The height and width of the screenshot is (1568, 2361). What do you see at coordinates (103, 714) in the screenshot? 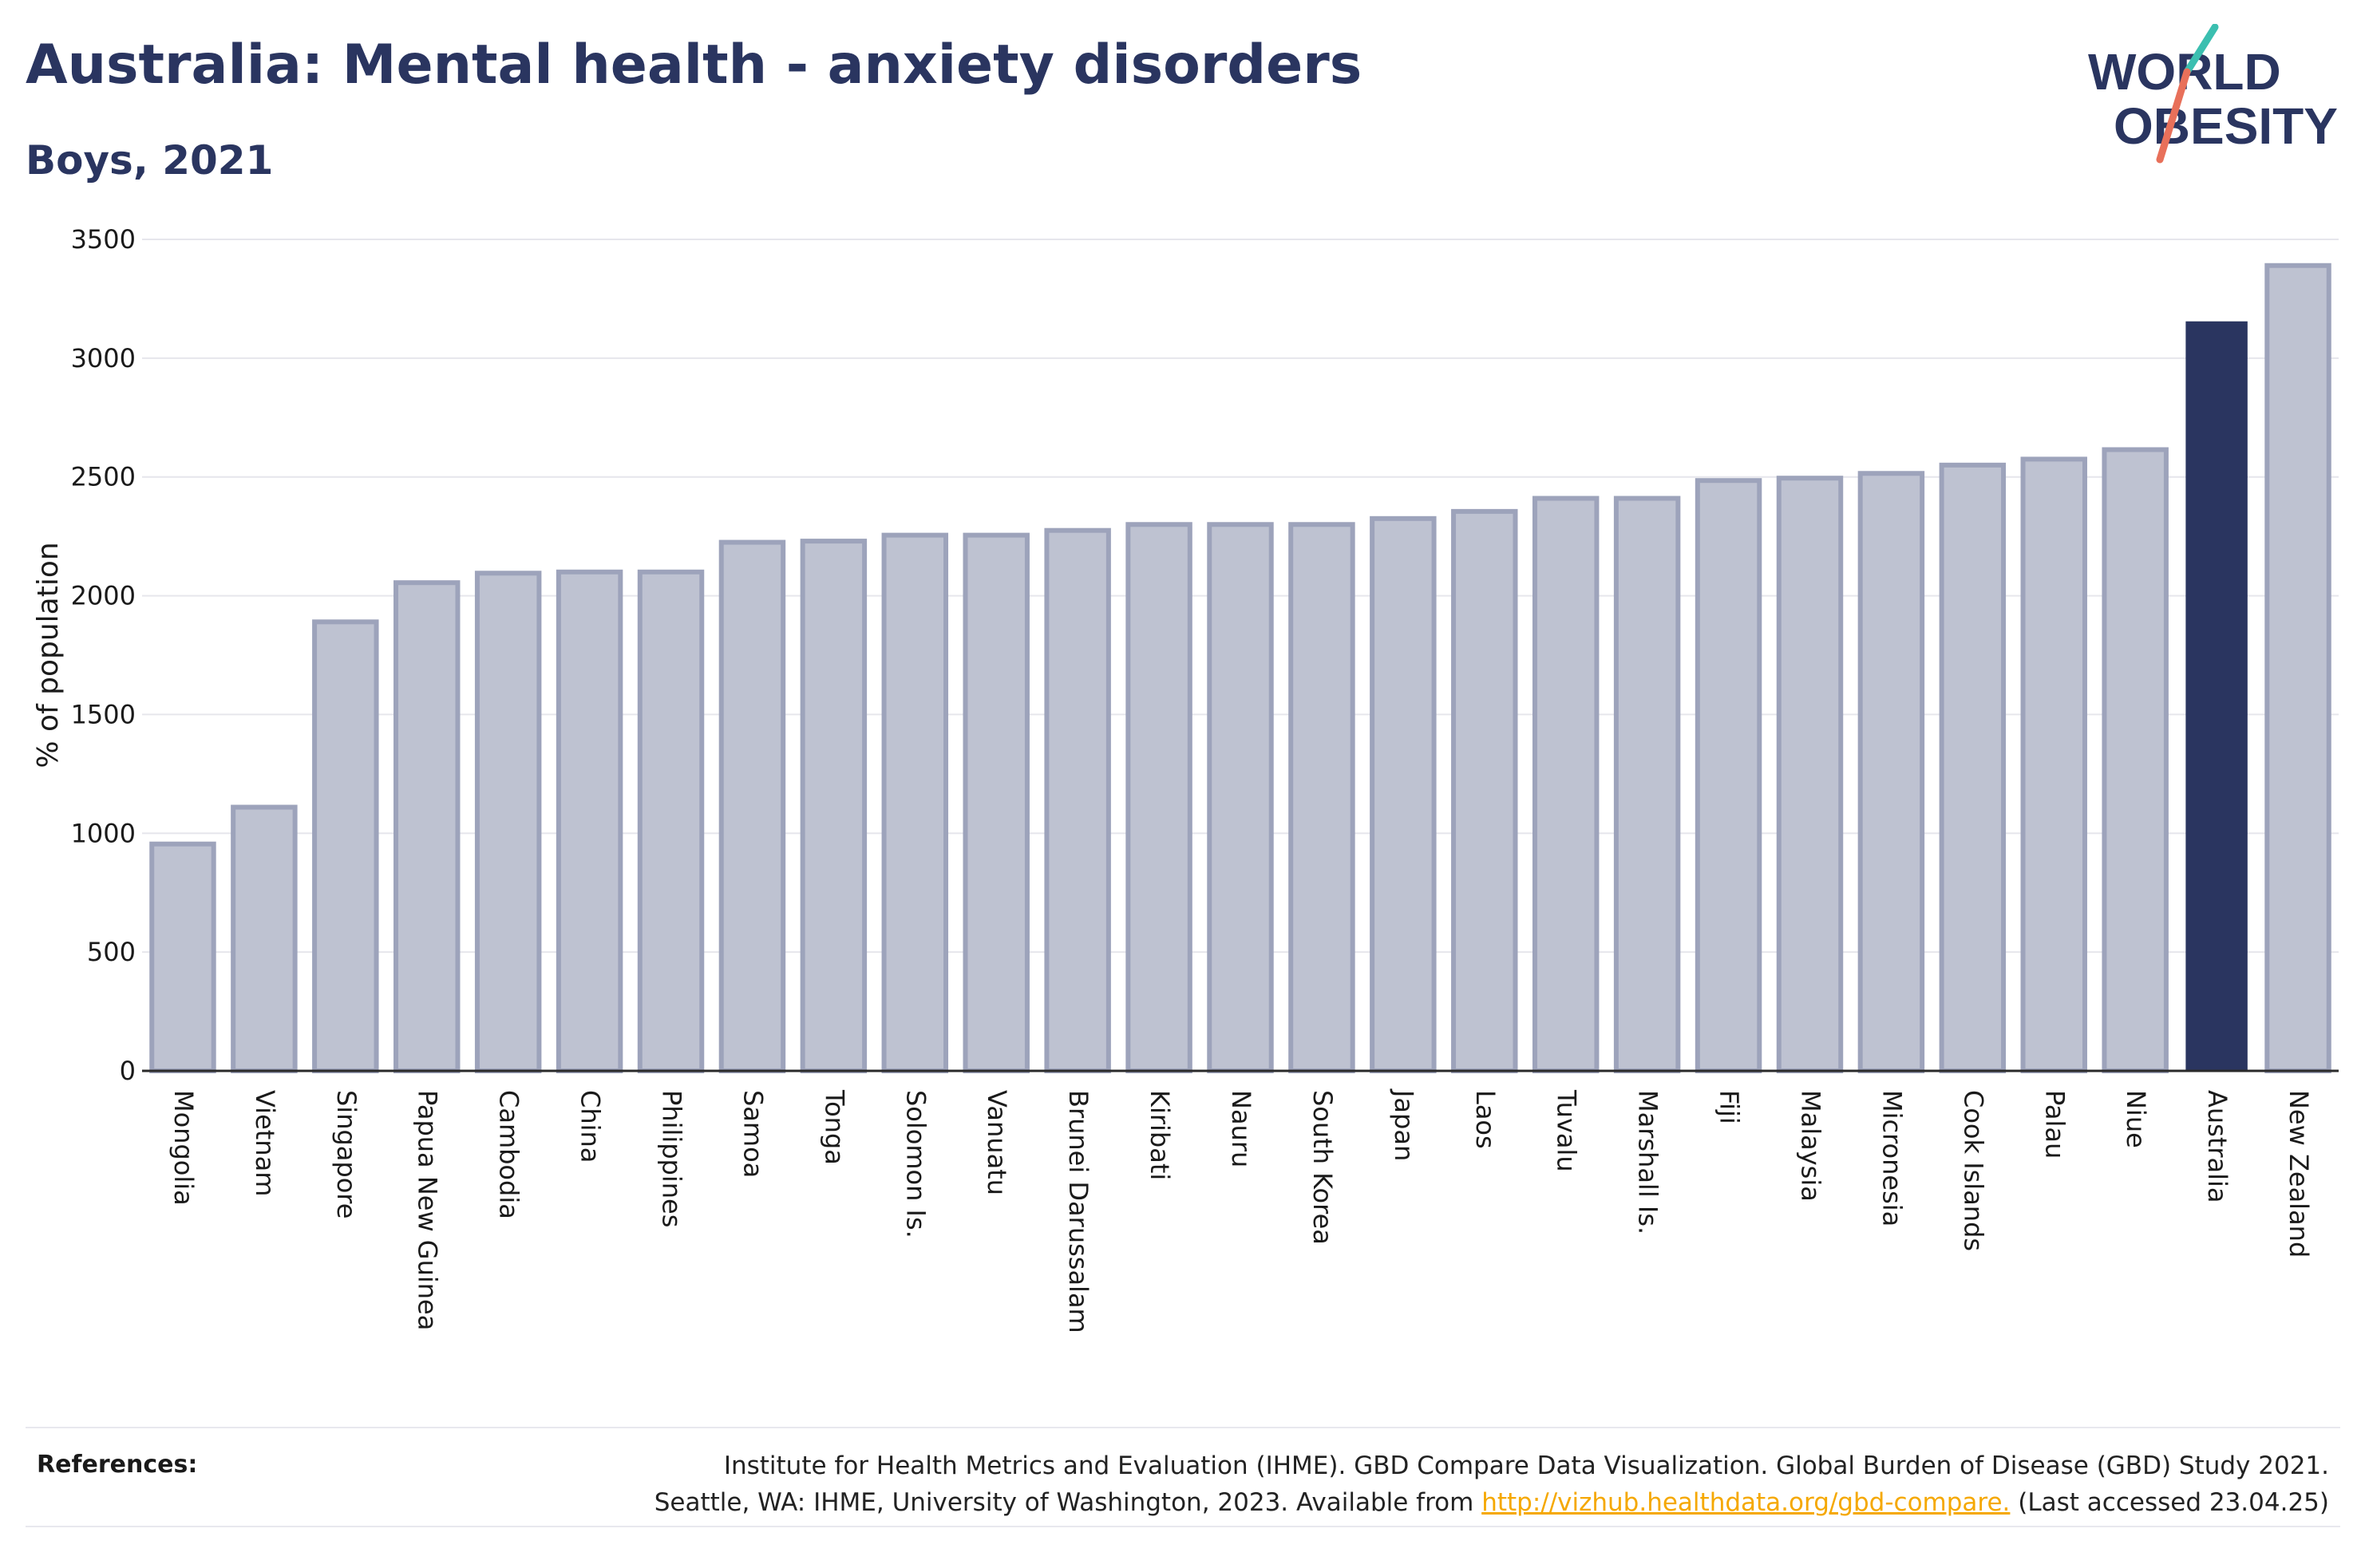
I see `y-tick-label: 1500` at bounding box center [103, 714].